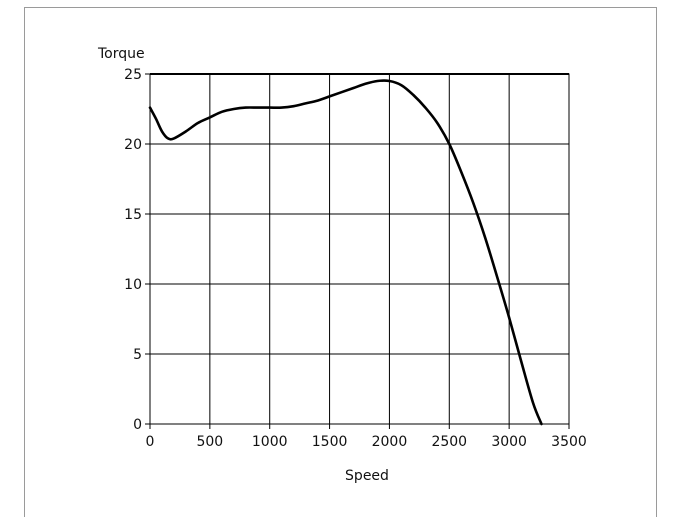 The height and width of the screenshot is (517, 674). What do you see at coordinates (133, 285) in the screenshot?
I see `y-tick-label: 10` at bounding box center [133, 285].